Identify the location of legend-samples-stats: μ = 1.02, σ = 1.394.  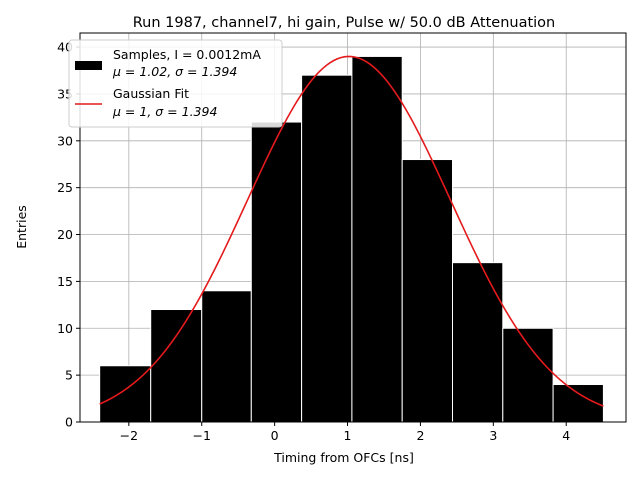
(174, 71).